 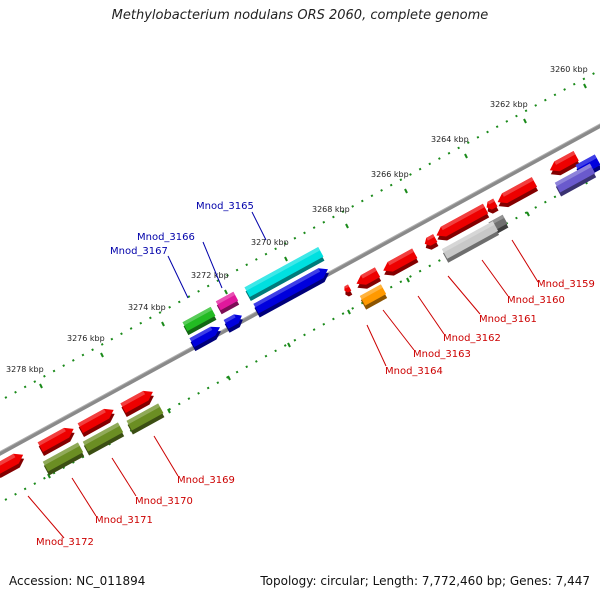 What do you see at coordinates (442, 354) in the screenshot?
I see `gene-label-mnod-3163: Mnod_3163` at bounding box center [442, 354].